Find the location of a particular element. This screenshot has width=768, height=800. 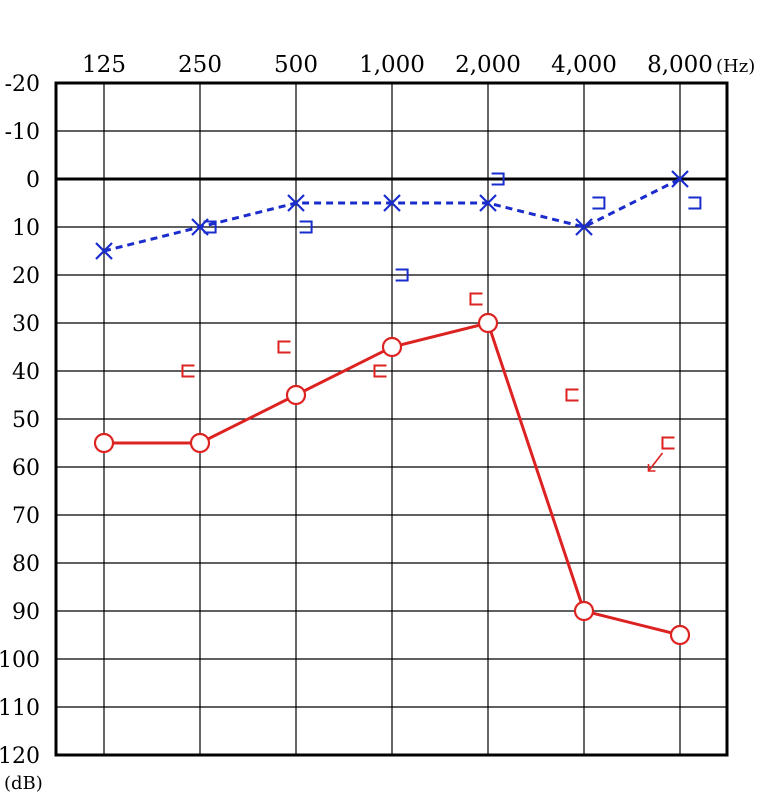

y-tick-label: 20 is located at coordinates (26, 276).